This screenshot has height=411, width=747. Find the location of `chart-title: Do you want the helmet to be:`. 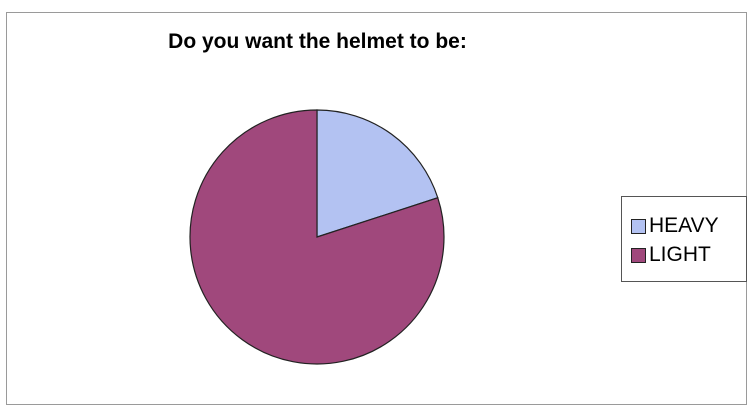

chart-title: Do you want the helmet to be: is located at coordinates (317, 41).